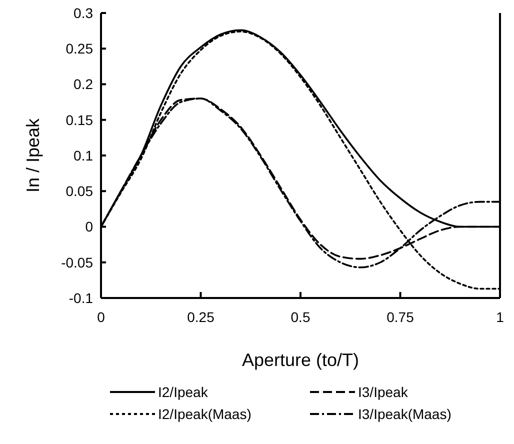  What do you see at coordinates (400, 317) in the screenshot?
I see `x-tick-label: 0.75` at bounding box center [400, 317].